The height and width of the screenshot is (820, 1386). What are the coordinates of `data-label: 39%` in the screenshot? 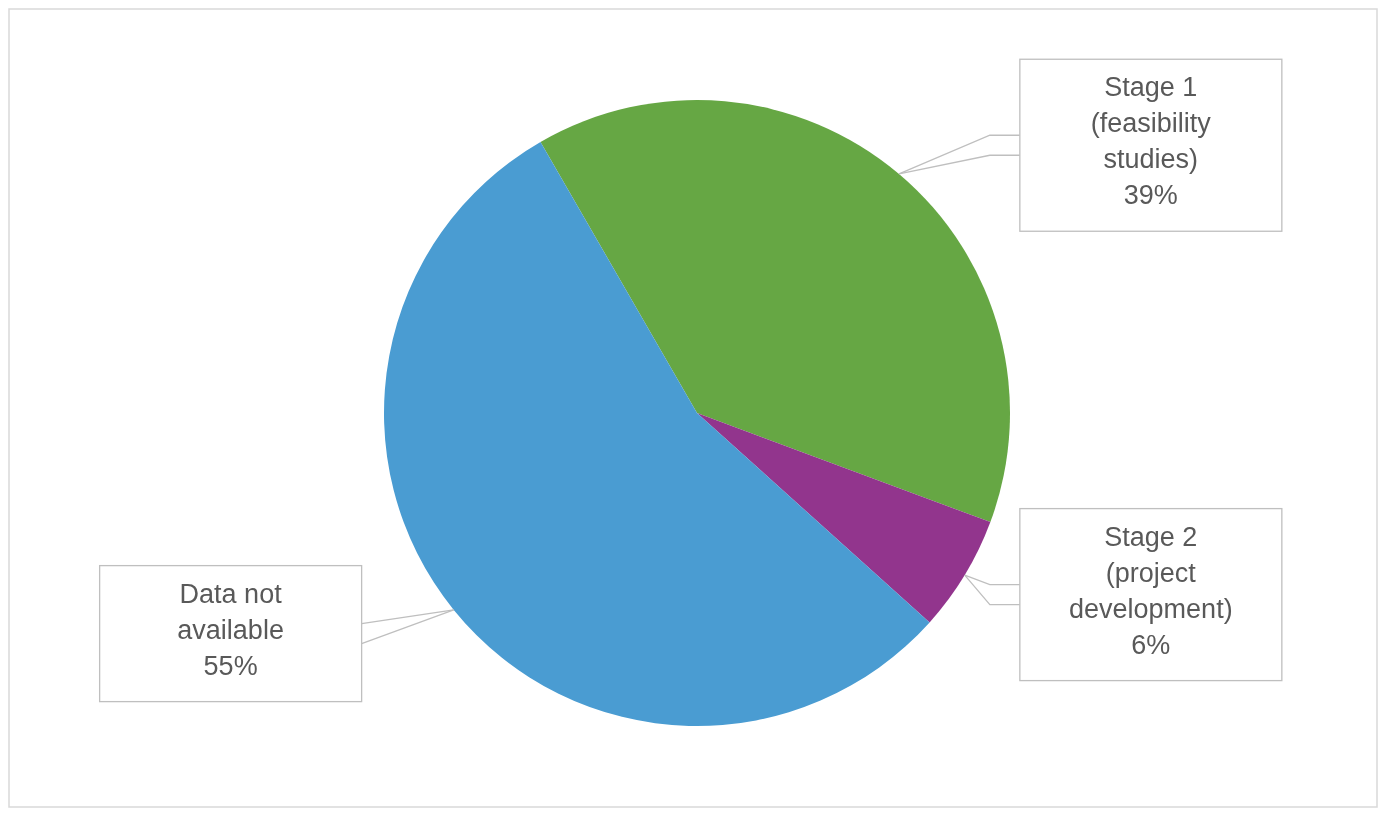 It's located at (1150, 195).